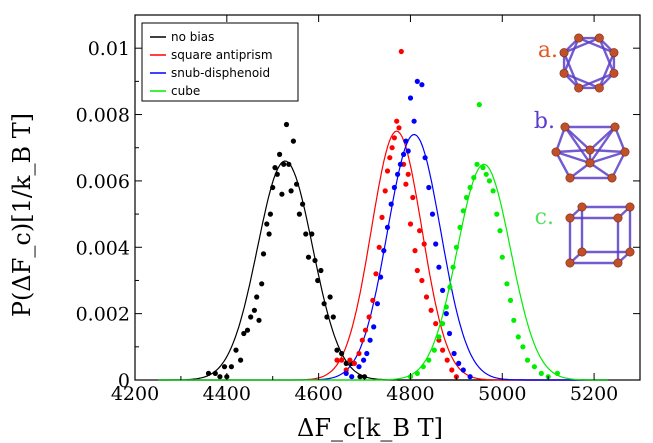 This screenshot has height=443, width=653. What do you see at coordinates (410, 394) in the screenshot?
I see `x-tick-label-3: 4800` at bounding box center [410, 394].